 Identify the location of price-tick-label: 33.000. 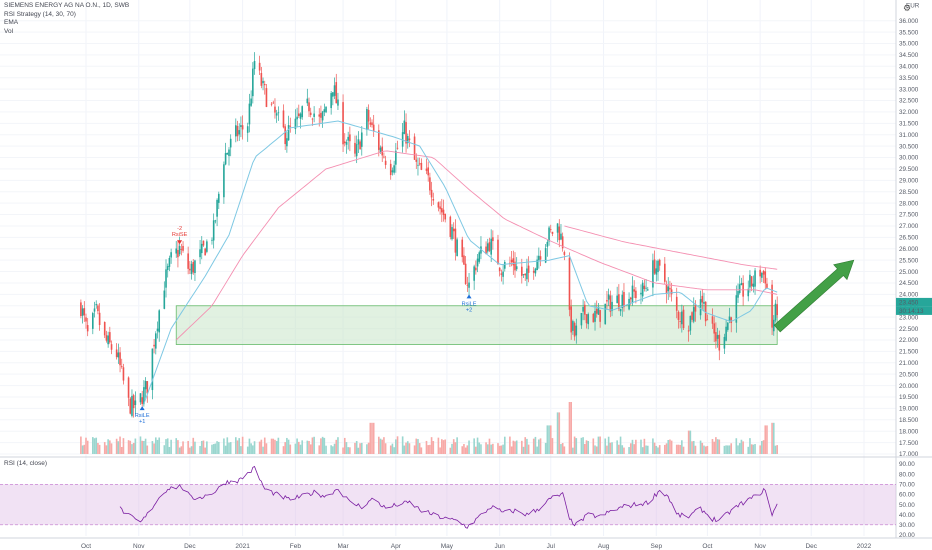
(909, 89).